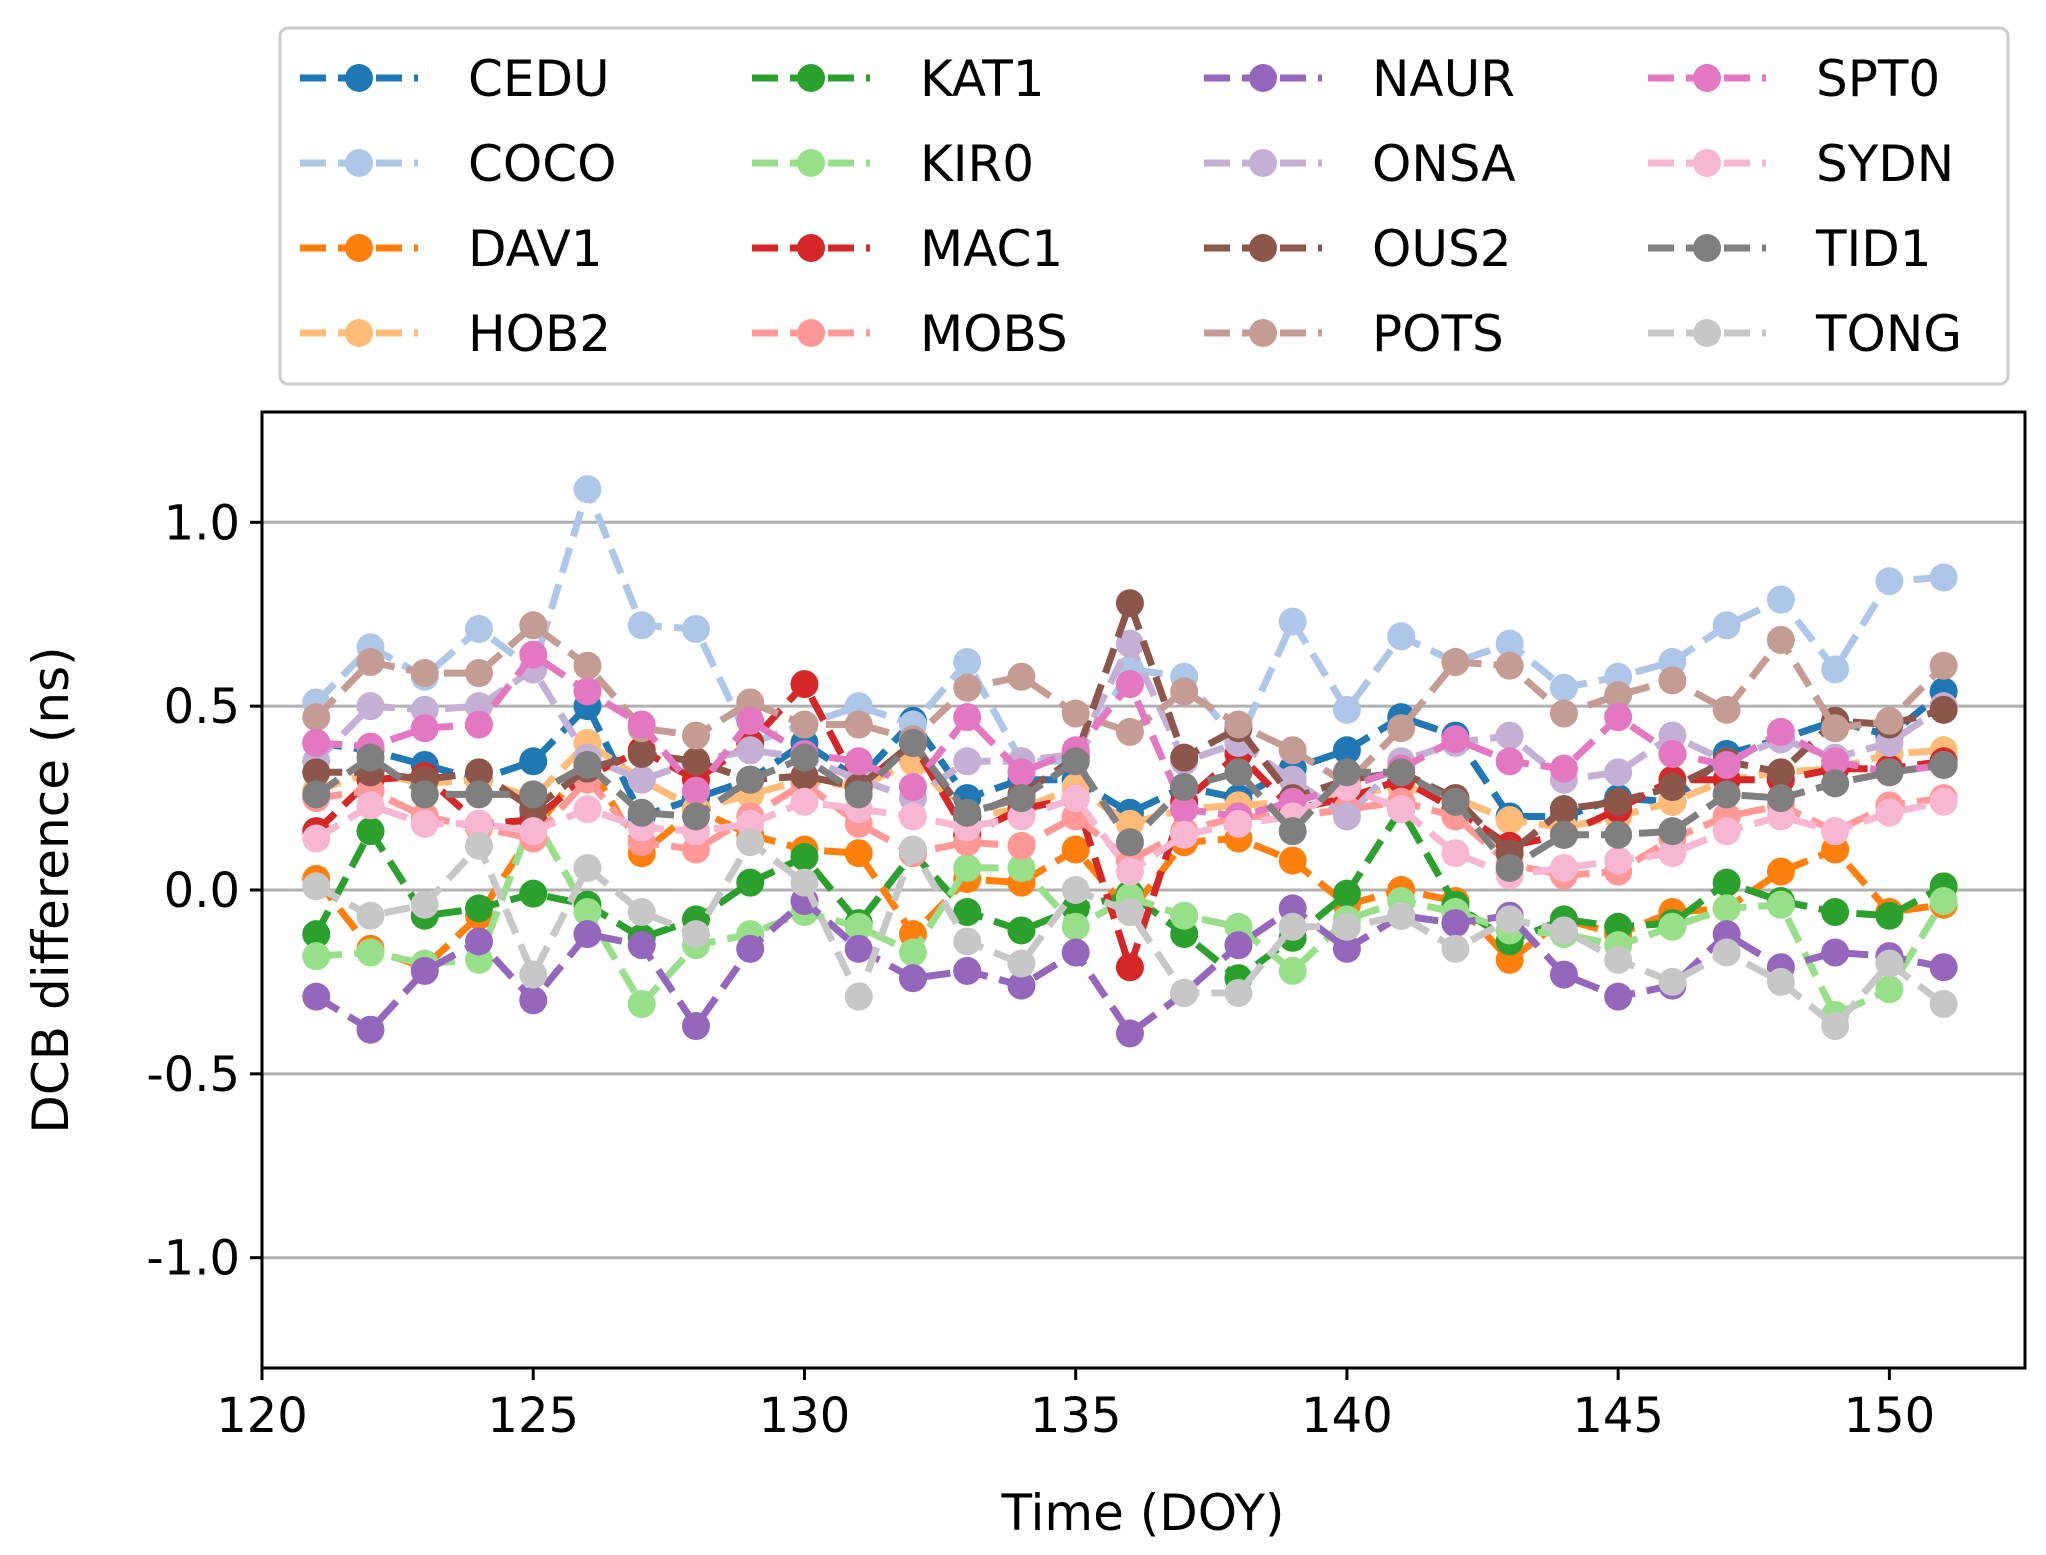 This screenshot has width=2046, height=1555. Describe the element at coordinates (262, 1416) in the screenshot. I see `x-tick-label: 120` at that location.